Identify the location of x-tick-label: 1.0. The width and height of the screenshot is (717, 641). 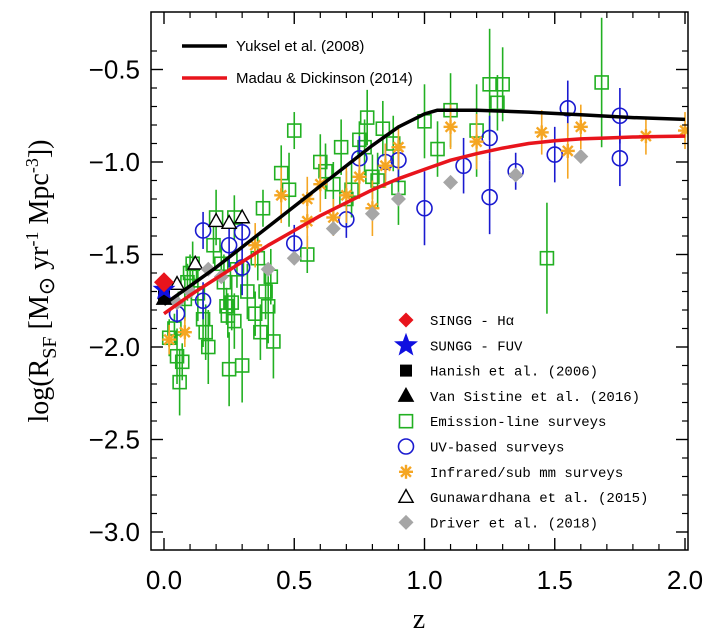
(424, 580).